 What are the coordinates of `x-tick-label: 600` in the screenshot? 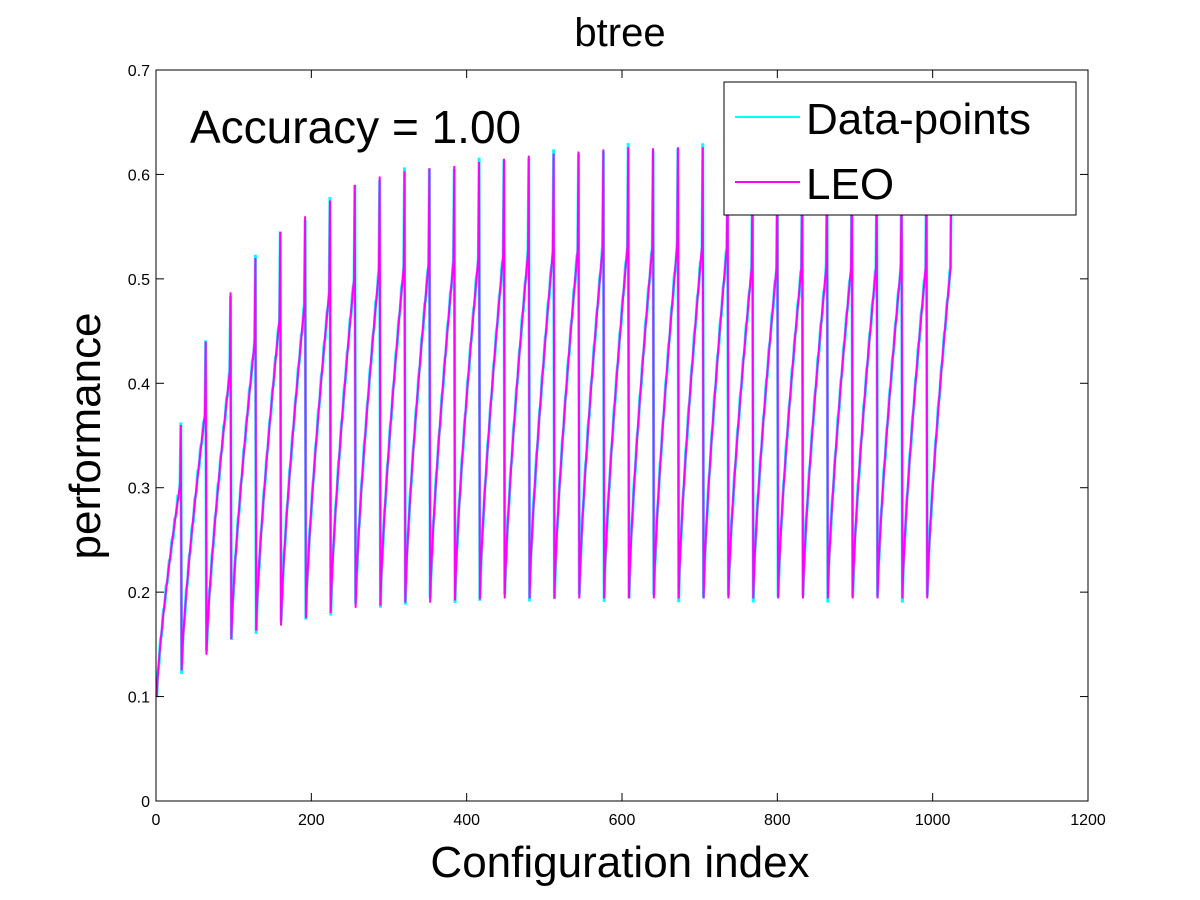 It's located at (622, 820).